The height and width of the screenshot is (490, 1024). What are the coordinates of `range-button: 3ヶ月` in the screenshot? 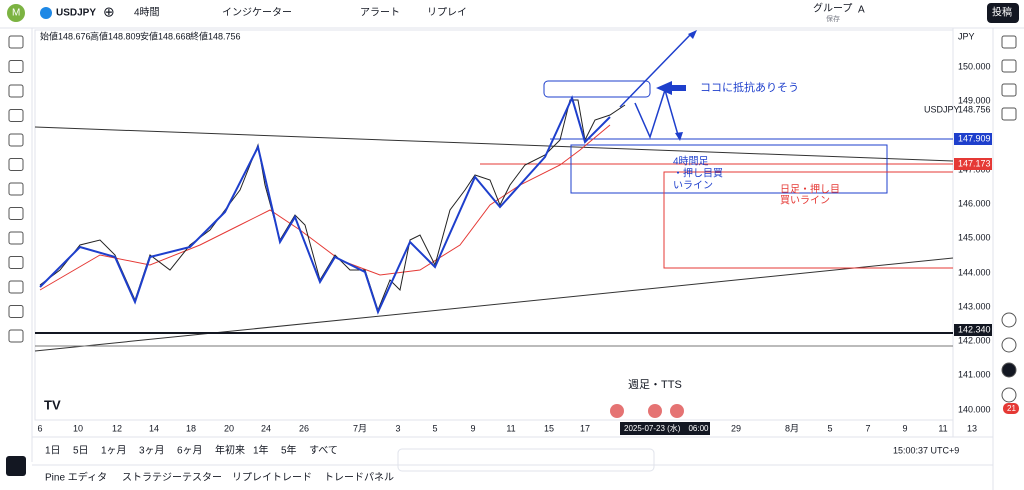 It's located at (152, 451).